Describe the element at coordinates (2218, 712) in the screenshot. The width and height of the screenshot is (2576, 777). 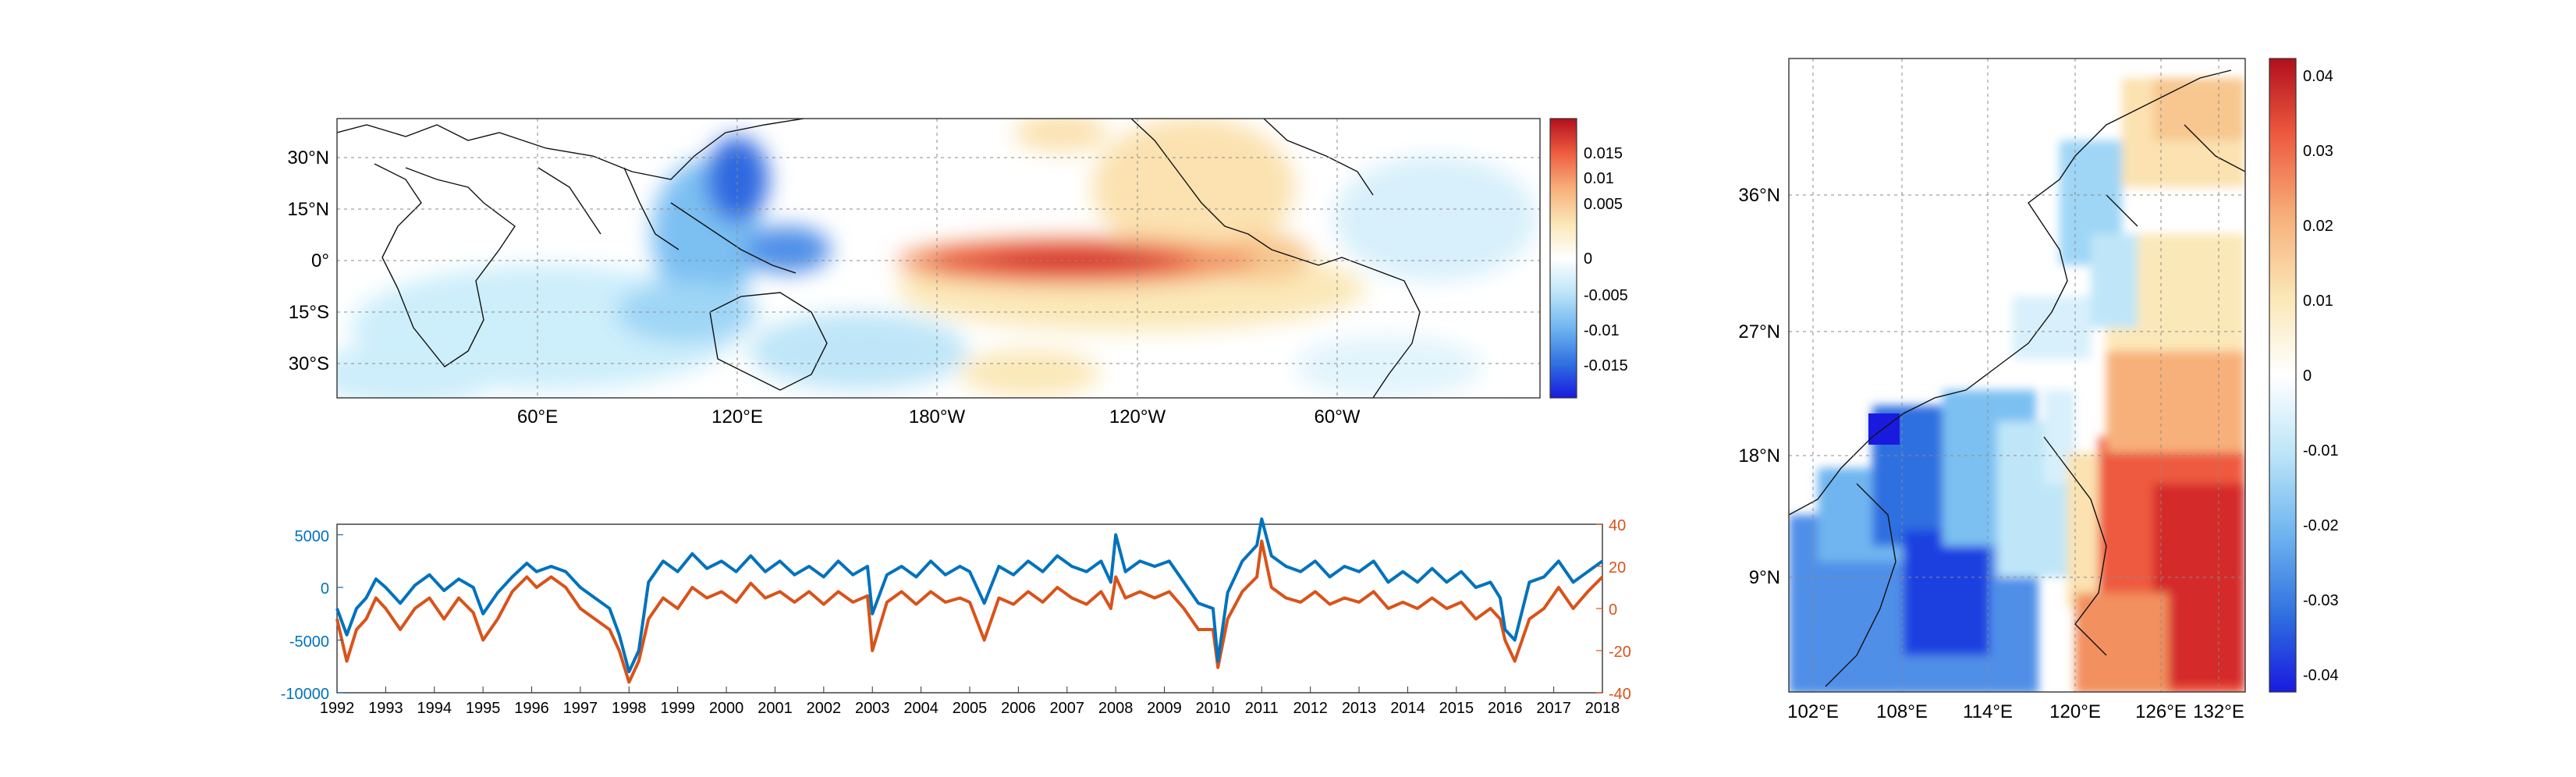
I see `regional-x-tick-132e: 132°E` at that location.